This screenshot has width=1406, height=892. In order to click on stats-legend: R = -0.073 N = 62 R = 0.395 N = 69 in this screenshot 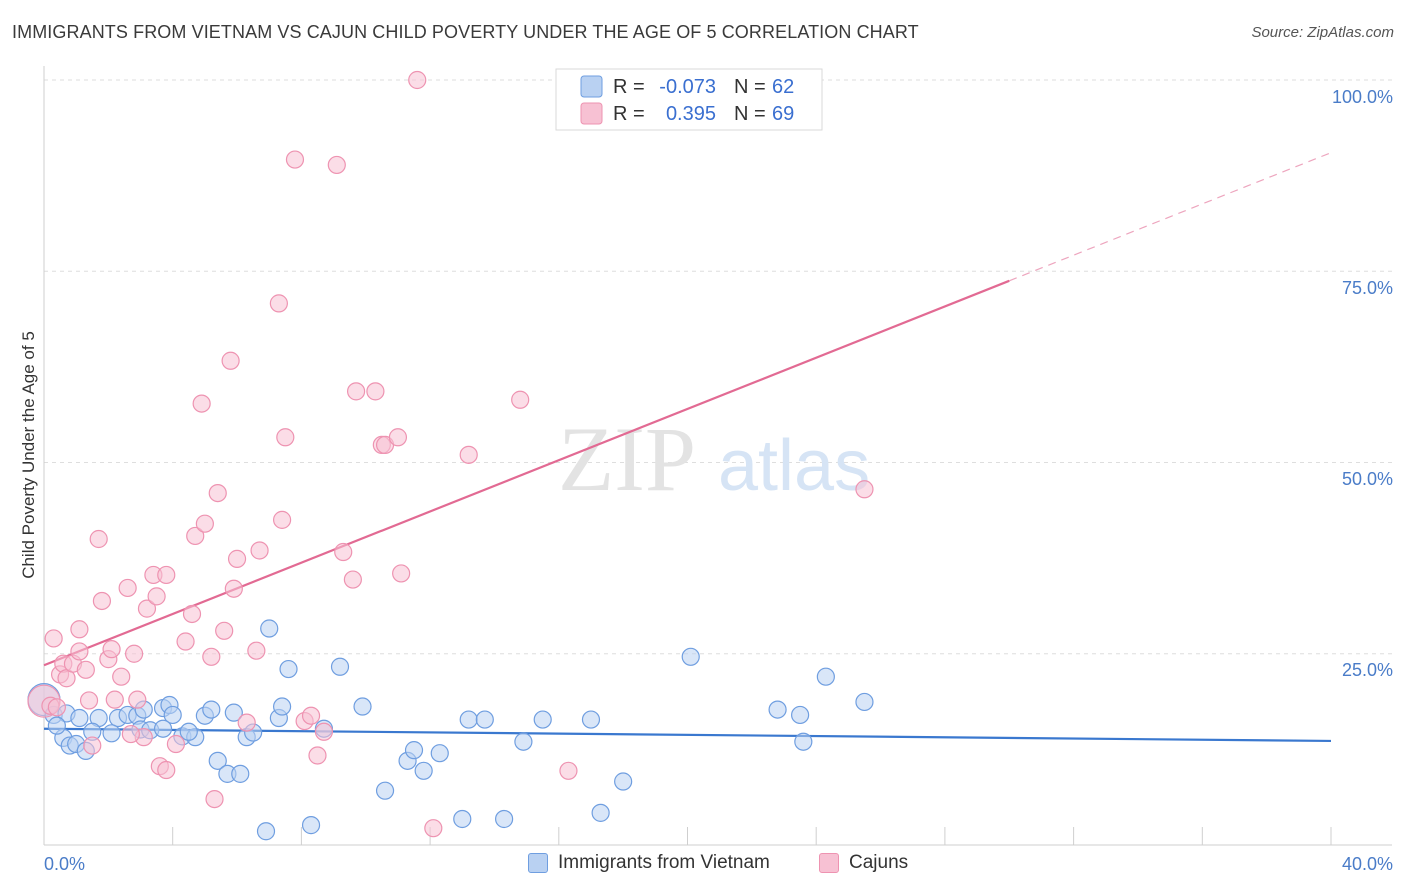, I will do `click(689, 99)`.